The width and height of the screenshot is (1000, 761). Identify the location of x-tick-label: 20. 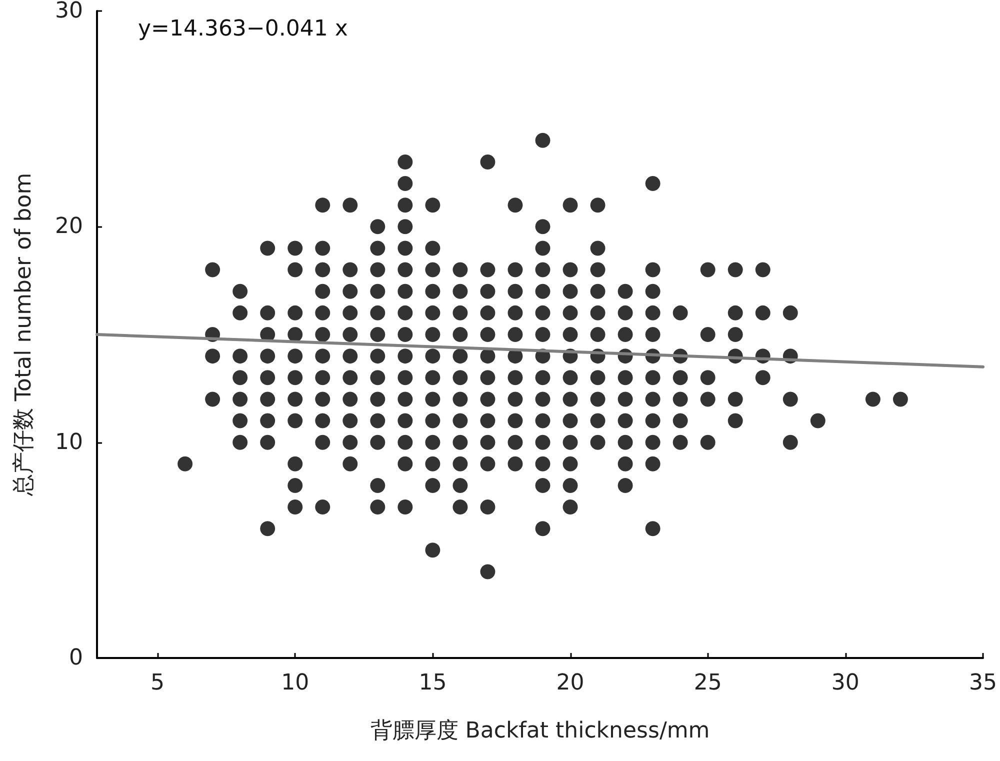
(570, 683).